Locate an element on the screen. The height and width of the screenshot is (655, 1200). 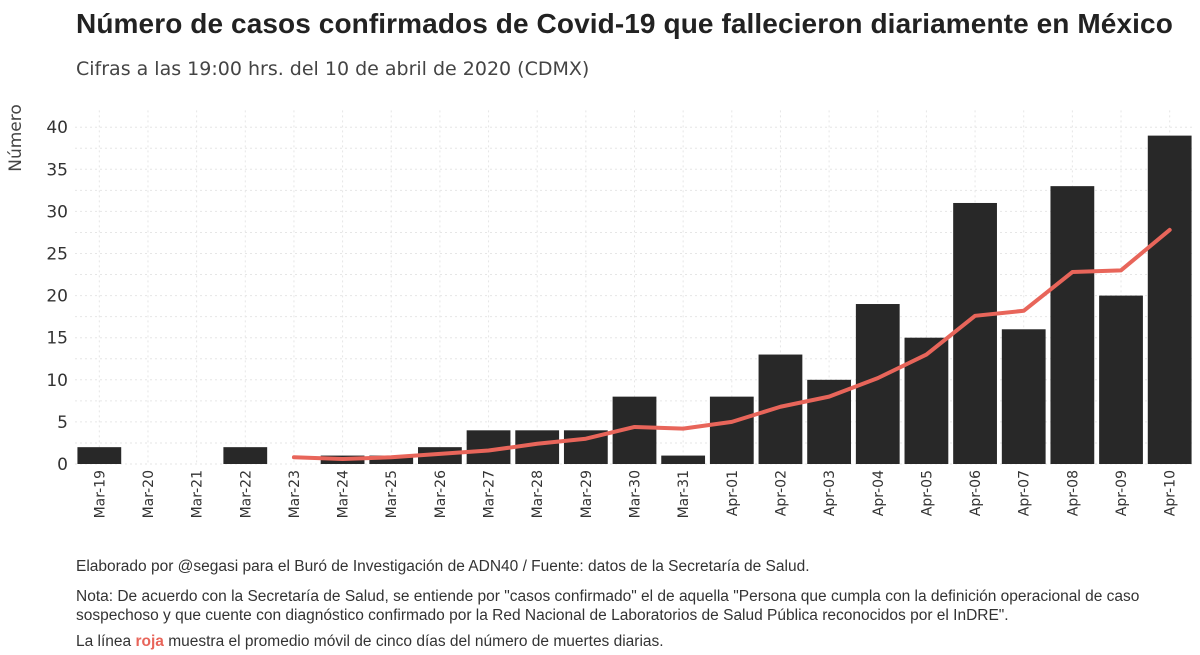
x-tick-label: Mar-26 is located at coordinates (441, 494).